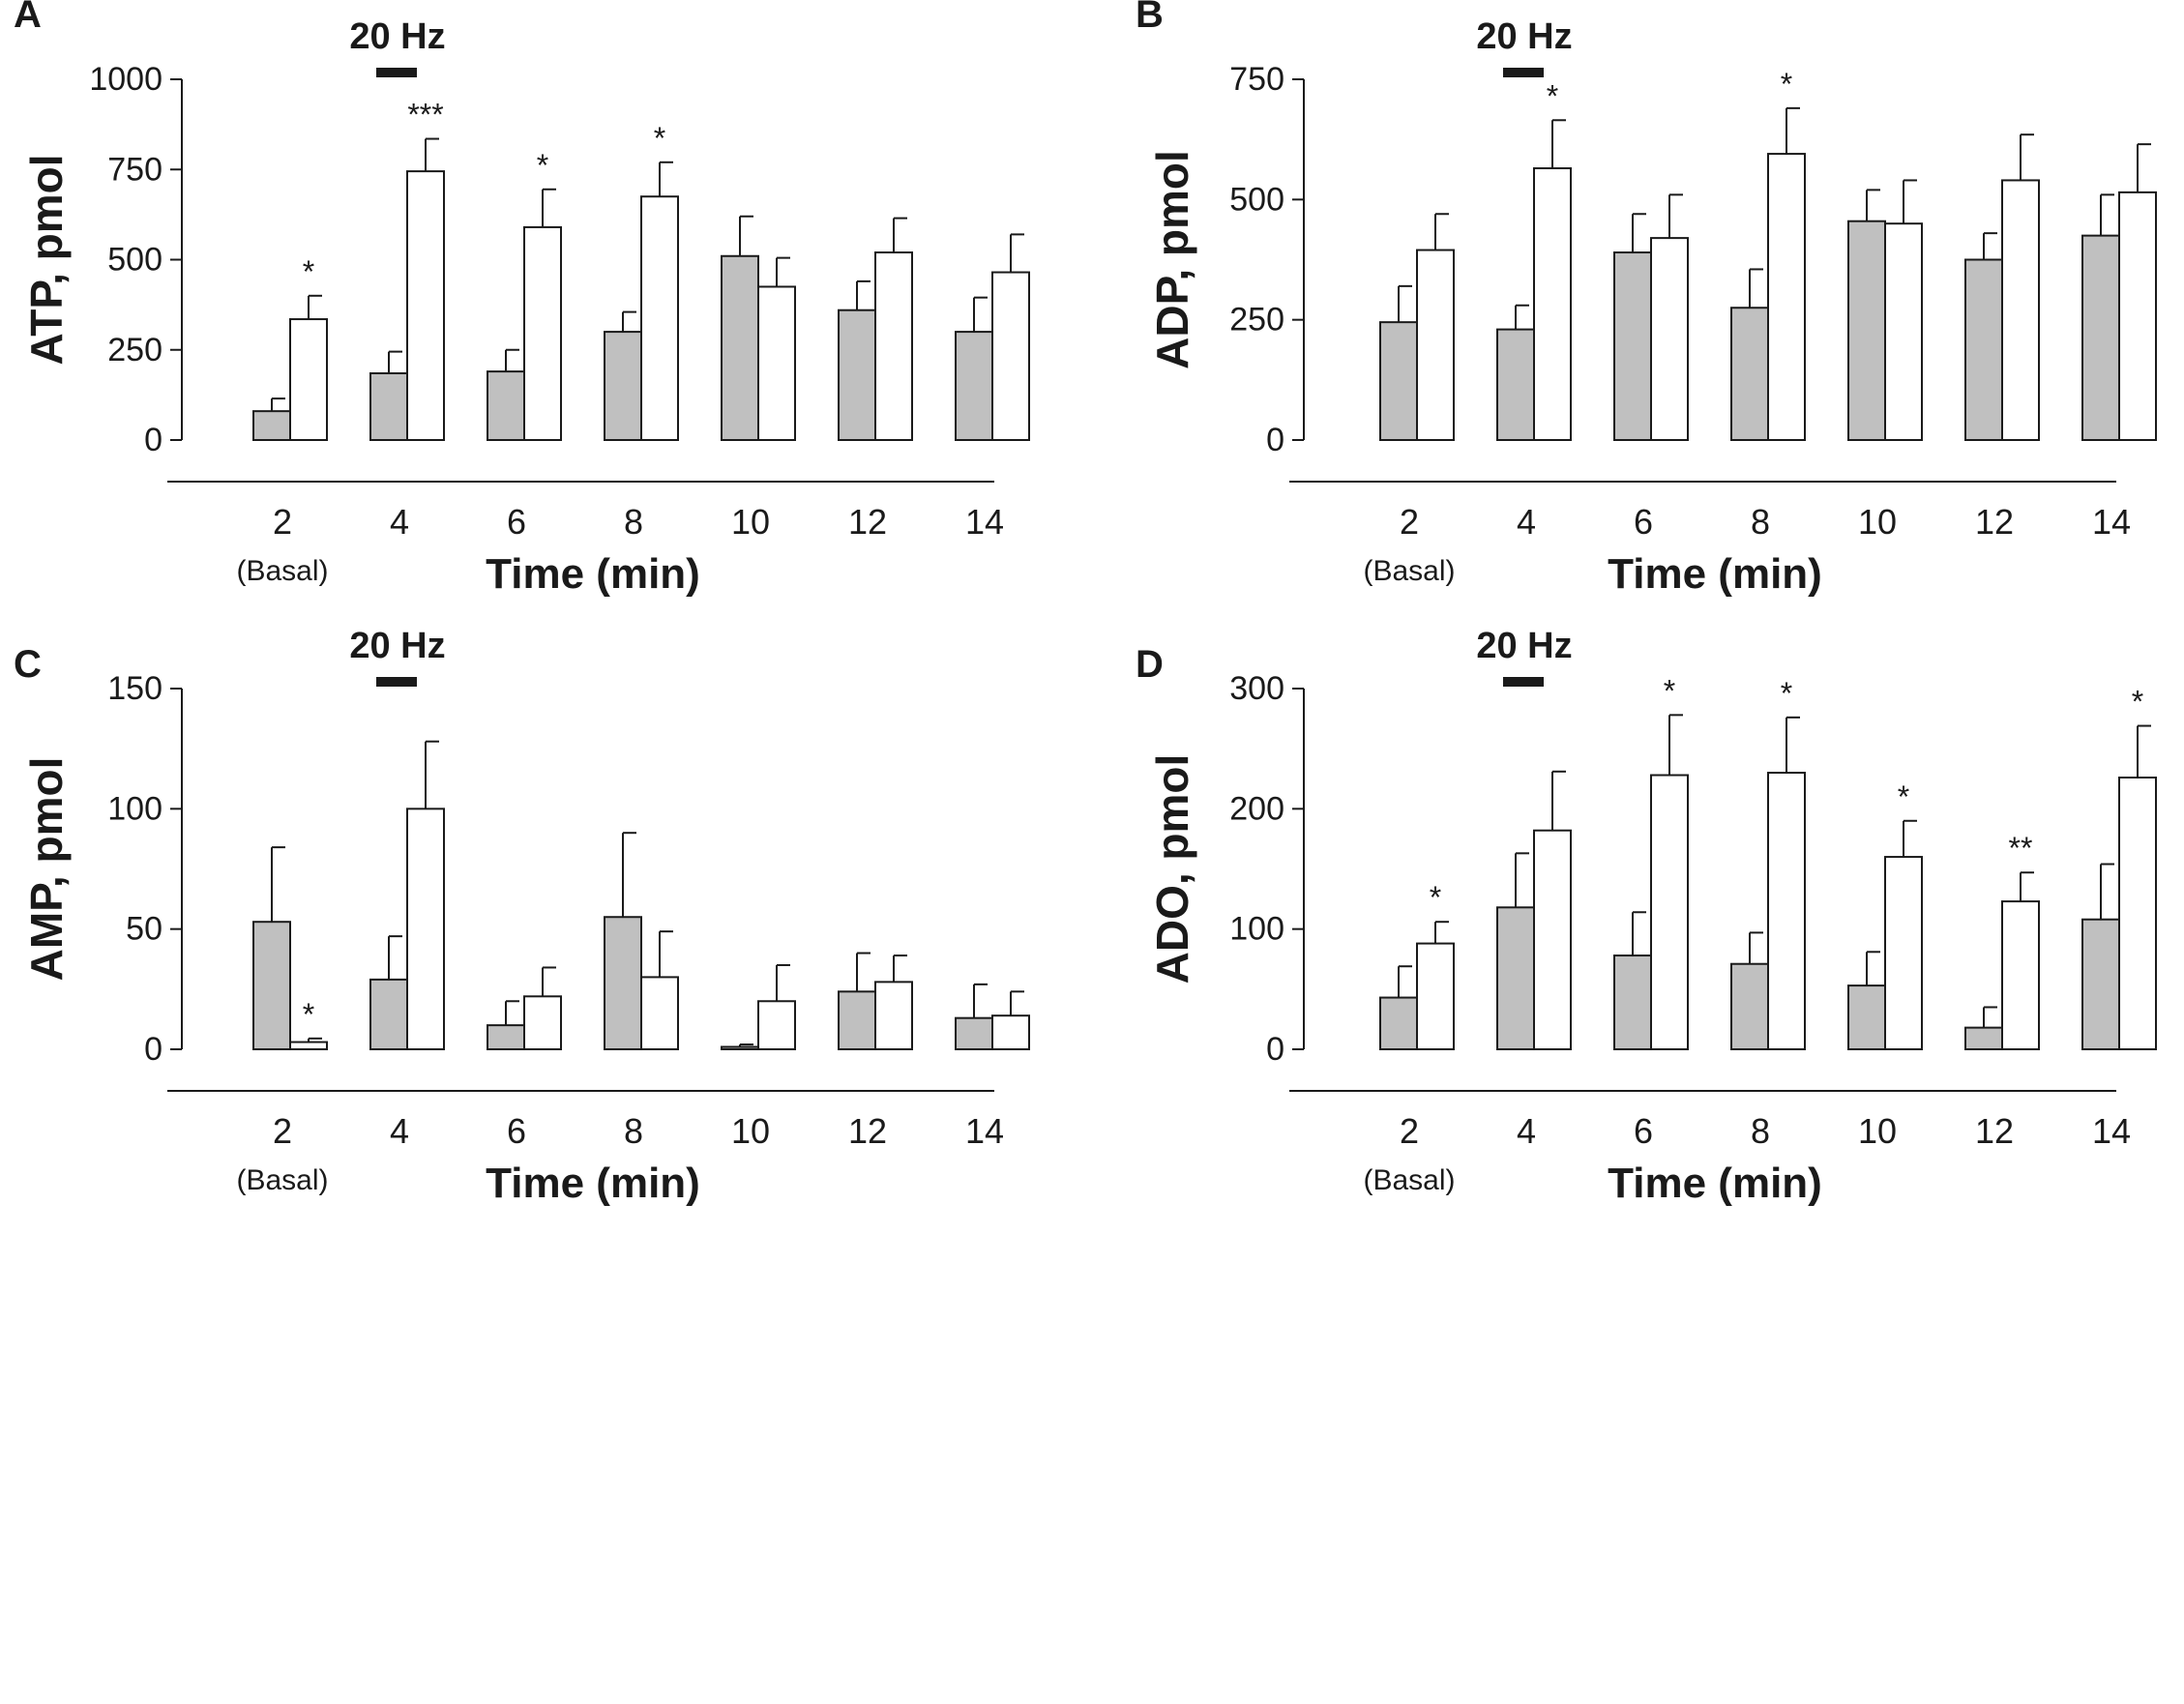 This screenshot has width=2184, height=1704. I want to click on panel-letter: D, so click(1150, 664).